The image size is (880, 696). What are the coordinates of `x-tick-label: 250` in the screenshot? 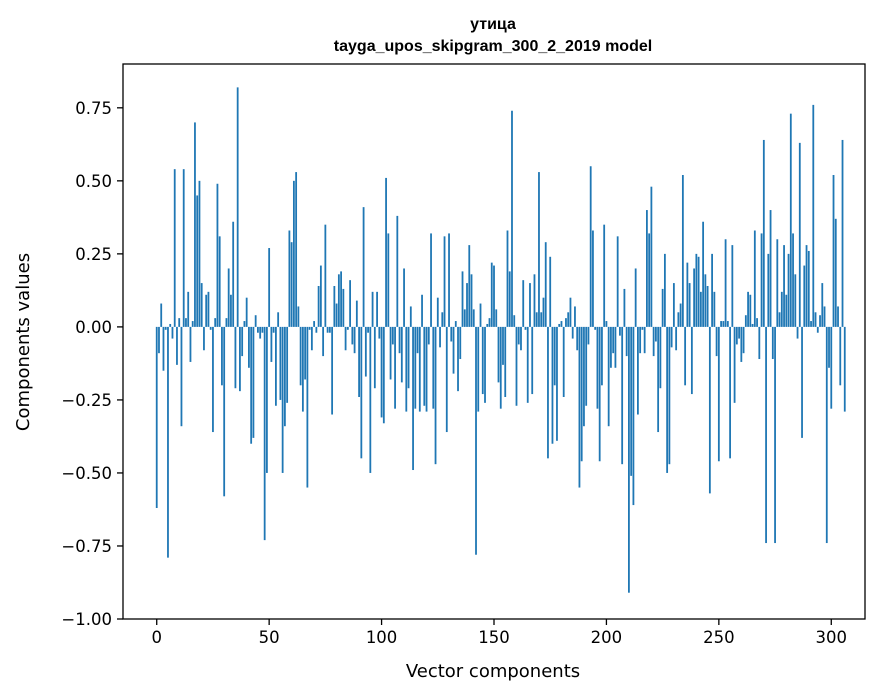 It's located at (719, 637).